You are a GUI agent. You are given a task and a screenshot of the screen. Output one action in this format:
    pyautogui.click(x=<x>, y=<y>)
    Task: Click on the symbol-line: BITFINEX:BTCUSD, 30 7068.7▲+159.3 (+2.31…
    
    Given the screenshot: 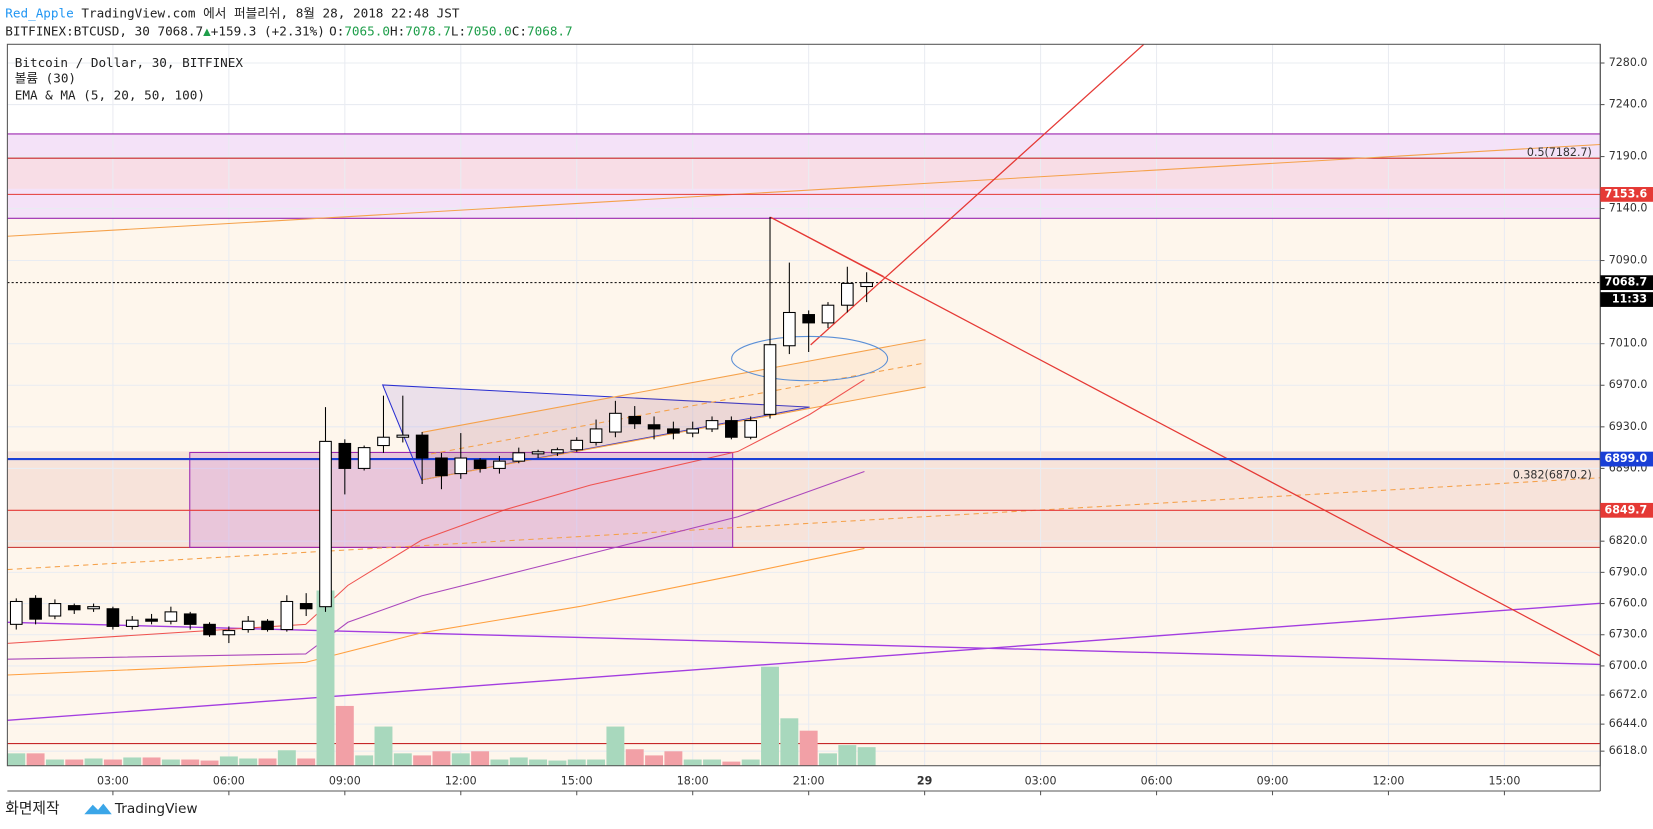 What is the action you would take?
    pyautogui.click(x=288, y=30)
    